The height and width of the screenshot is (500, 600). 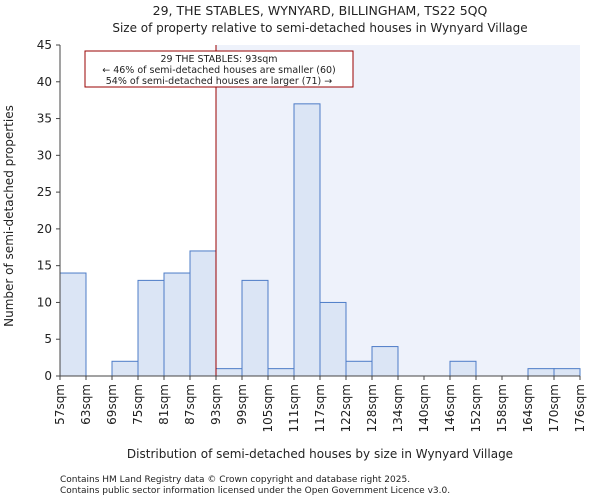 I want to click on y-tick-label: 5, so click(x=48, y=339).